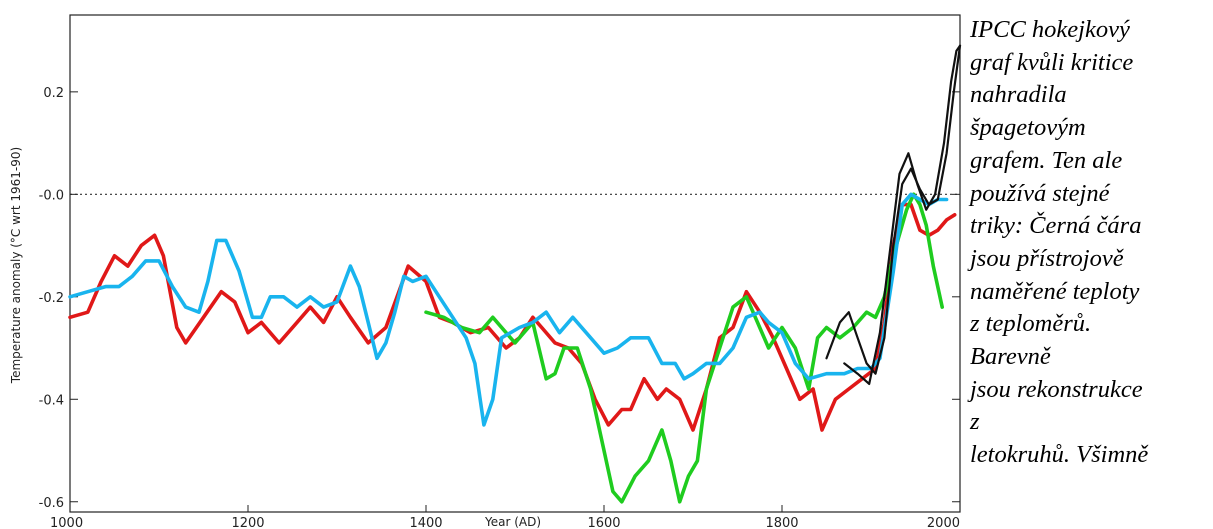 The image size is (1213, 529). I want to click on y-tick-label: 0.2, so click(53, 93).